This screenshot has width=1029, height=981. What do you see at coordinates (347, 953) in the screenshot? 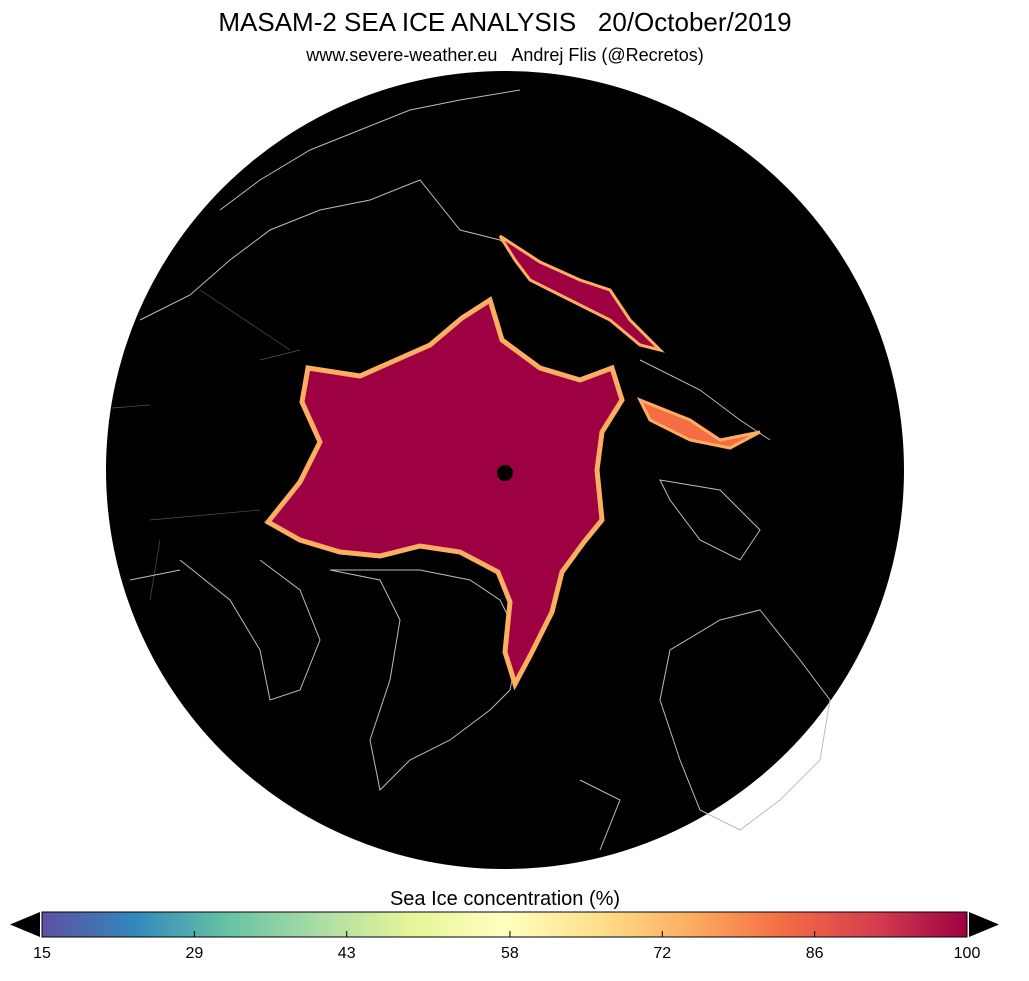
I see `tick-label: 43` at bounding box center [347, 953].